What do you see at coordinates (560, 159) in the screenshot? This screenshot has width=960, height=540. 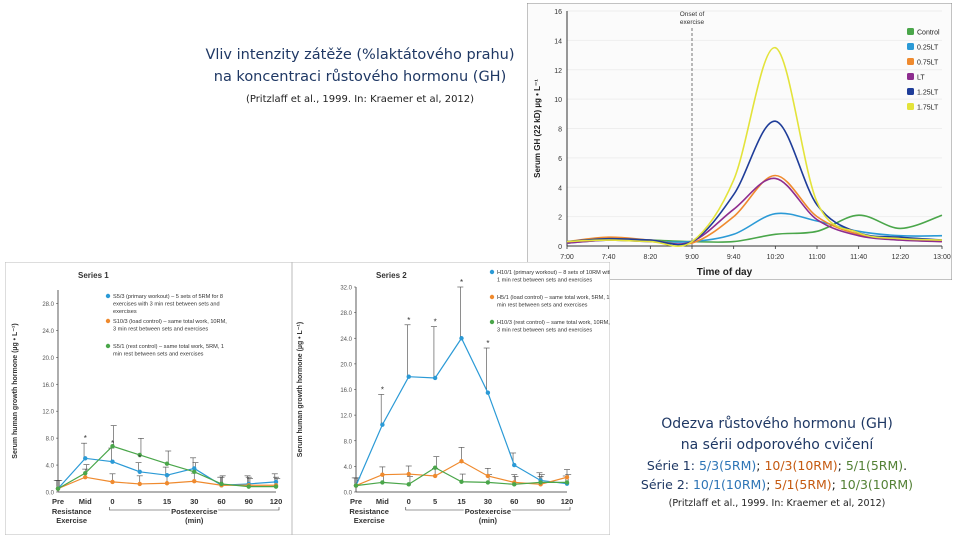 I see `y-tick-label: 6` at bounding box center [560, 159].